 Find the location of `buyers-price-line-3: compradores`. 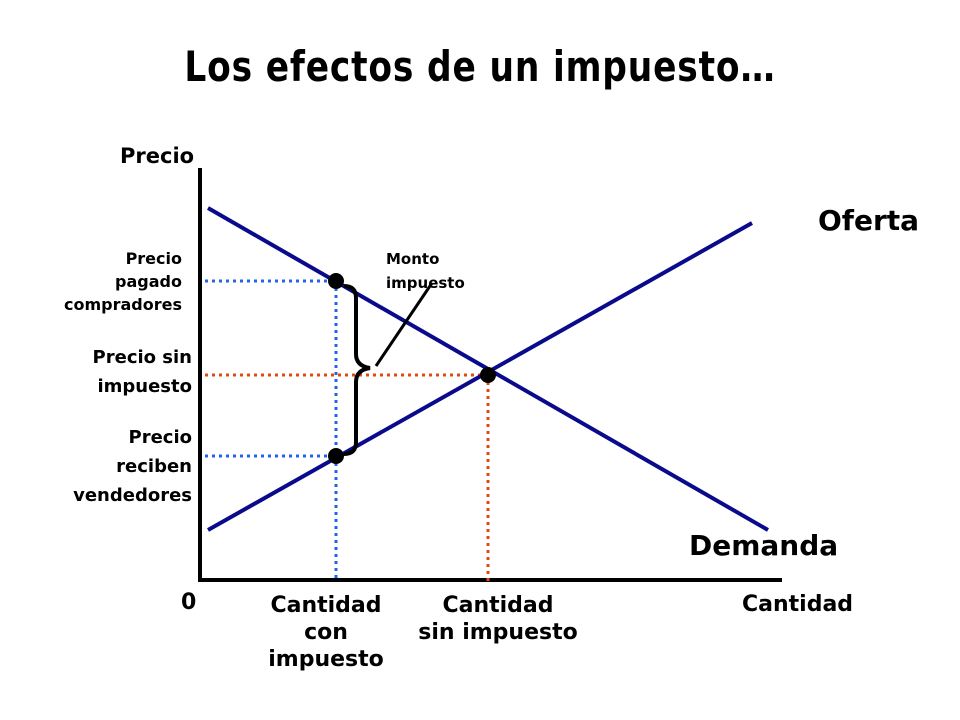

buyers-price-line-3: compradores is located at coordinates (123, 304).